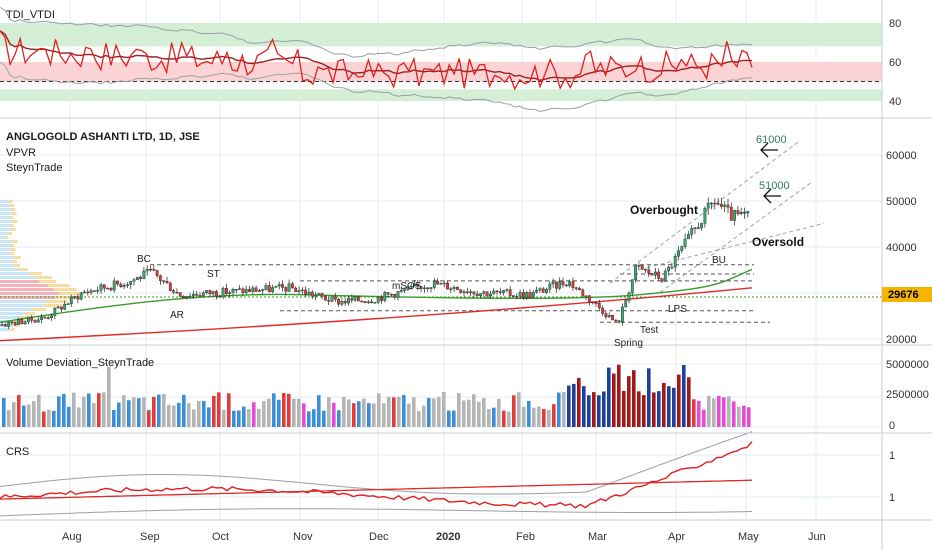 The image size is (932, 550). What do you see at coordinates (597, 537) in the screenshot?
I see `x-tick-label: Mar` at bounding box center [597, 537].